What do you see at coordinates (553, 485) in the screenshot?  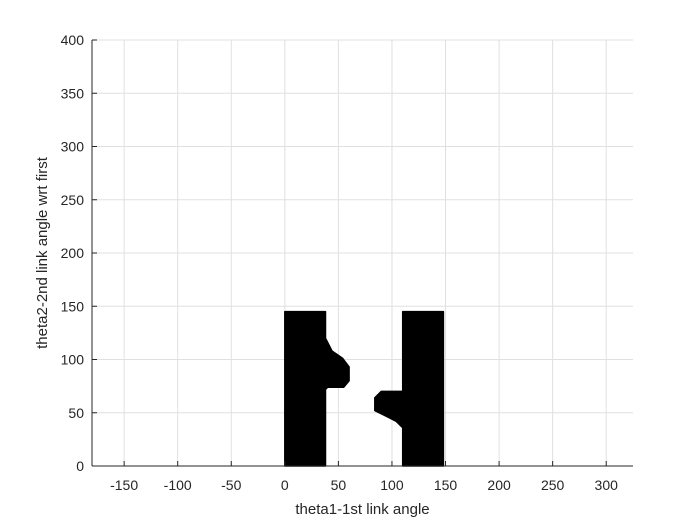 I see `x-tick-label: 250` at bounding box center [553, 485].